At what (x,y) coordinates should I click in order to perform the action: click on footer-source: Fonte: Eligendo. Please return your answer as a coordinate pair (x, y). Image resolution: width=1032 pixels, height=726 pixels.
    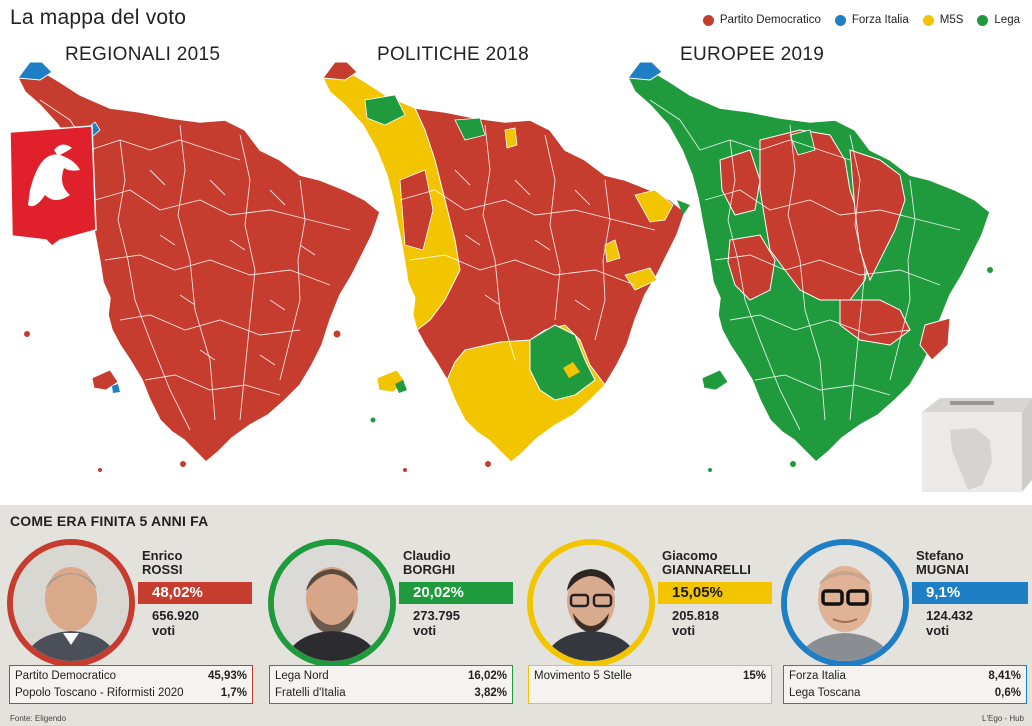
    Looking at the image, I should click on (38, 718).